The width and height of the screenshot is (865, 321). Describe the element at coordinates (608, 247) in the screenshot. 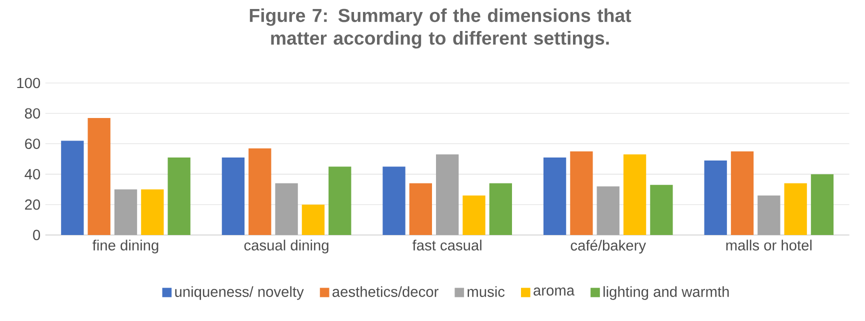

I see `x-tick-label: café/bakery` at that location.